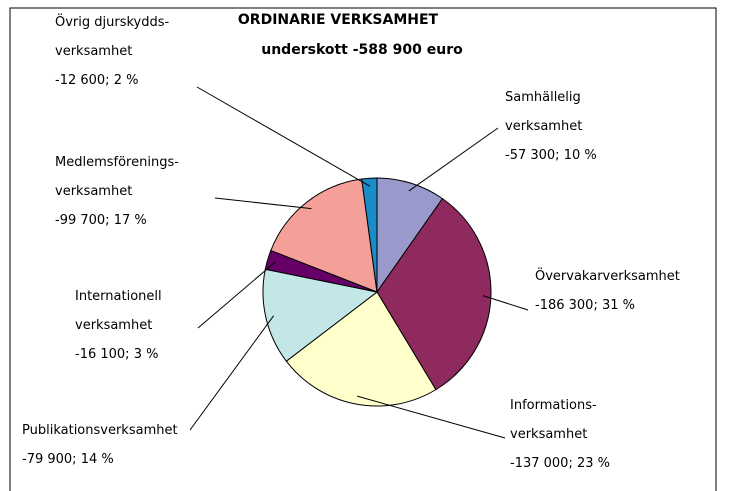 The height and width of the screenshot is (491, 747). What do you see at coordinates (117, 354) in the screenshot?
I see `value-label: -16 100; 3 %` at bounding box center [117, 354].